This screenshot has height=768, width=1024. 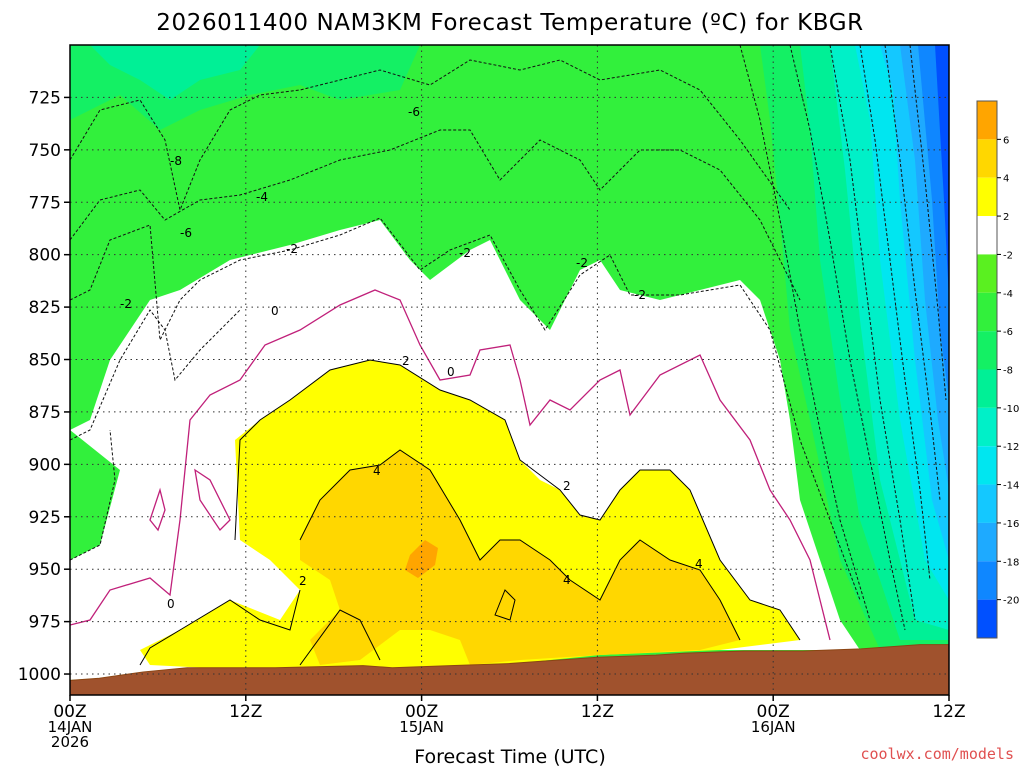 What do you see at coordinates (1008, 332) in the screenshot?
I see `colorbar-label: -6` at bounding box center [1008, 332].